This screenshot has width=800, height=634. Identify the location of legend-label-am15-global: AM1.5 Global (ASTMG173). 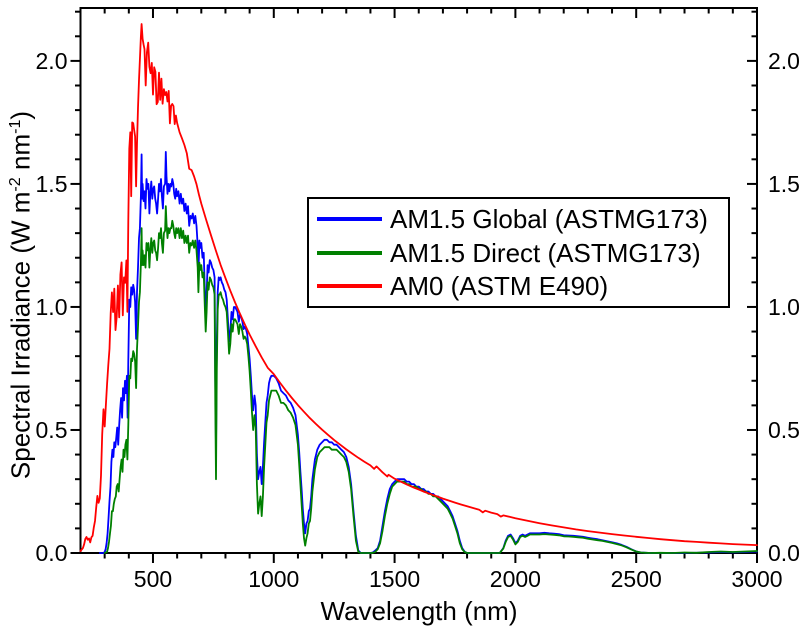
(549, 218).